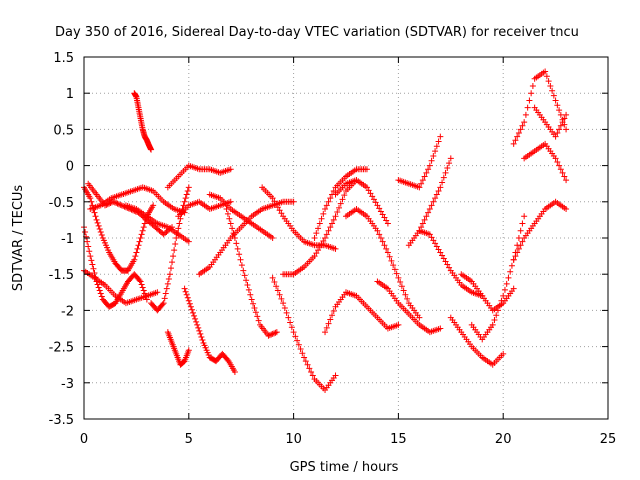 The width and height of the screenshot is (640, 480). I want to click on y-axis-label: SDTVAR / TECUs, so click(18, 238).